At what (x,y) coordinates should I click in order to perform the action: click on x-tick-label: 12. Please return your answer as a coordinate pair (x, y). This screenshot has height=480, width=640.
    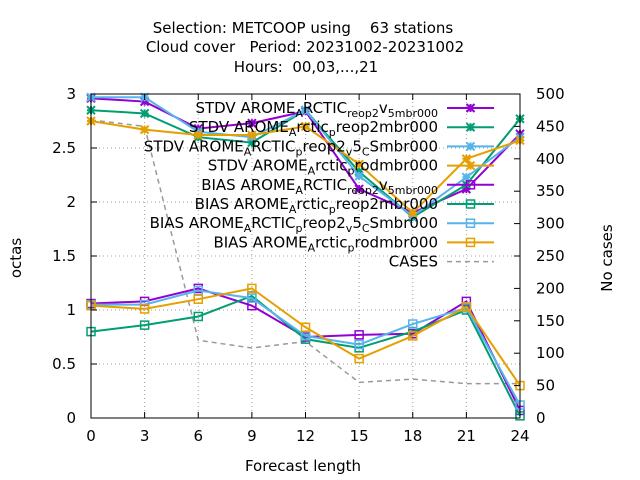
    Looking at the image, I should click on (305, 436).